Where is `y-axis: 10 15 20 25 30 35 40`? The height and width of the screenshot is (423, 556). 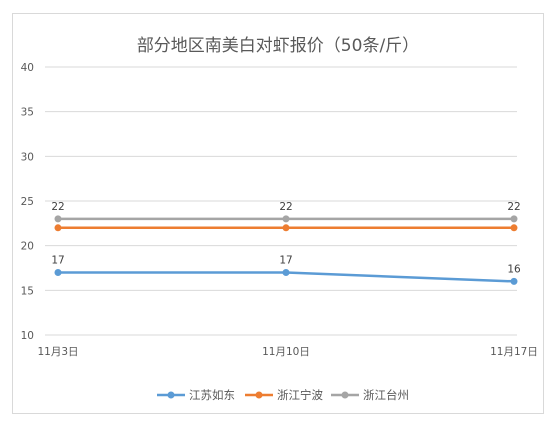
y-axis: 10 15 20 25 30 35 40 is located at coordinates (27, 202).